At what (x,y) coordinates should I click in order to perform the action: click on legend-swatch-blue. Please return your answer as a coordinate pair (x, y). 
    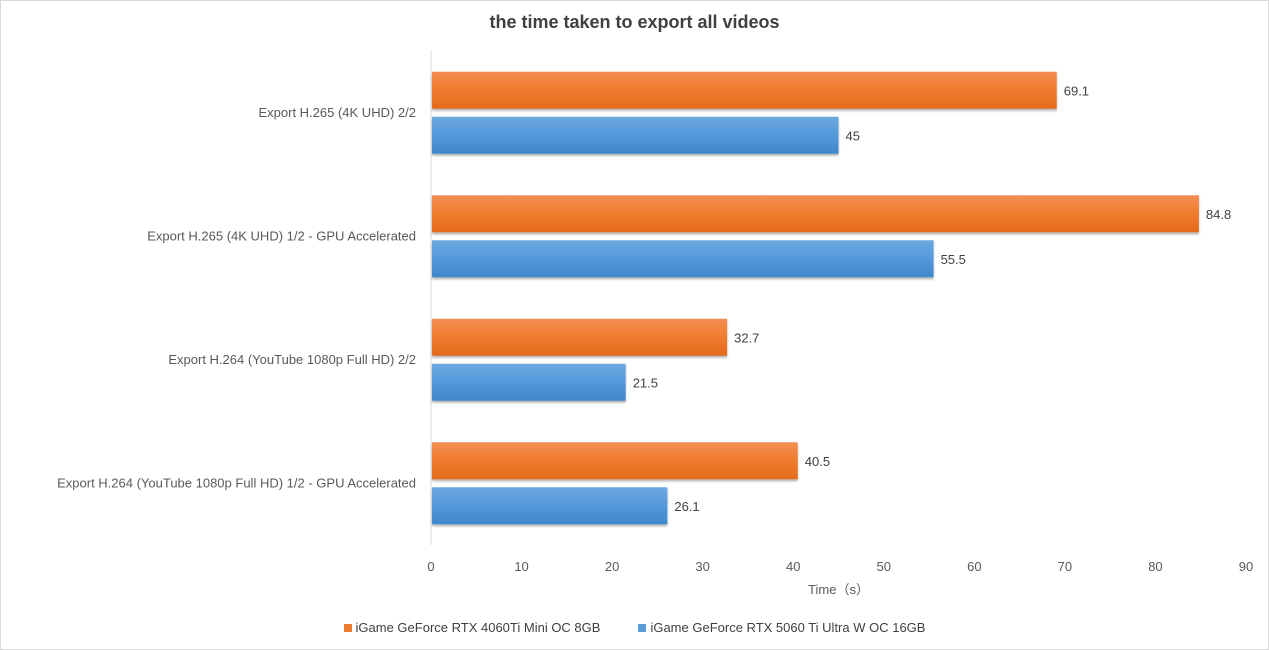
    Looking at the image, I should click on (642, 627).